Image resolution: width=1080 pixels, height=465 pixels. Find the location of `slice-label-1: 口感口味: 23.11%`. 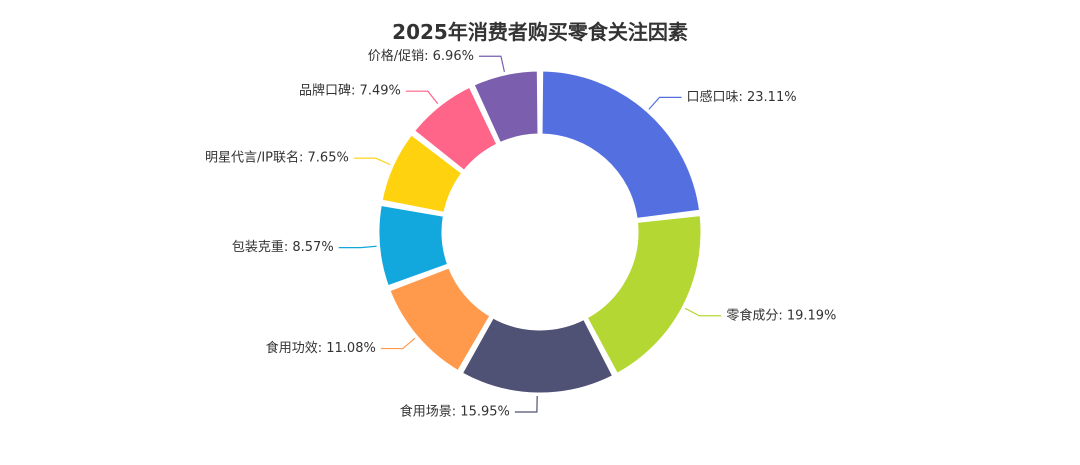

slice-label-1: 口感口味: 23.11% is located at coordinates (742, 97).